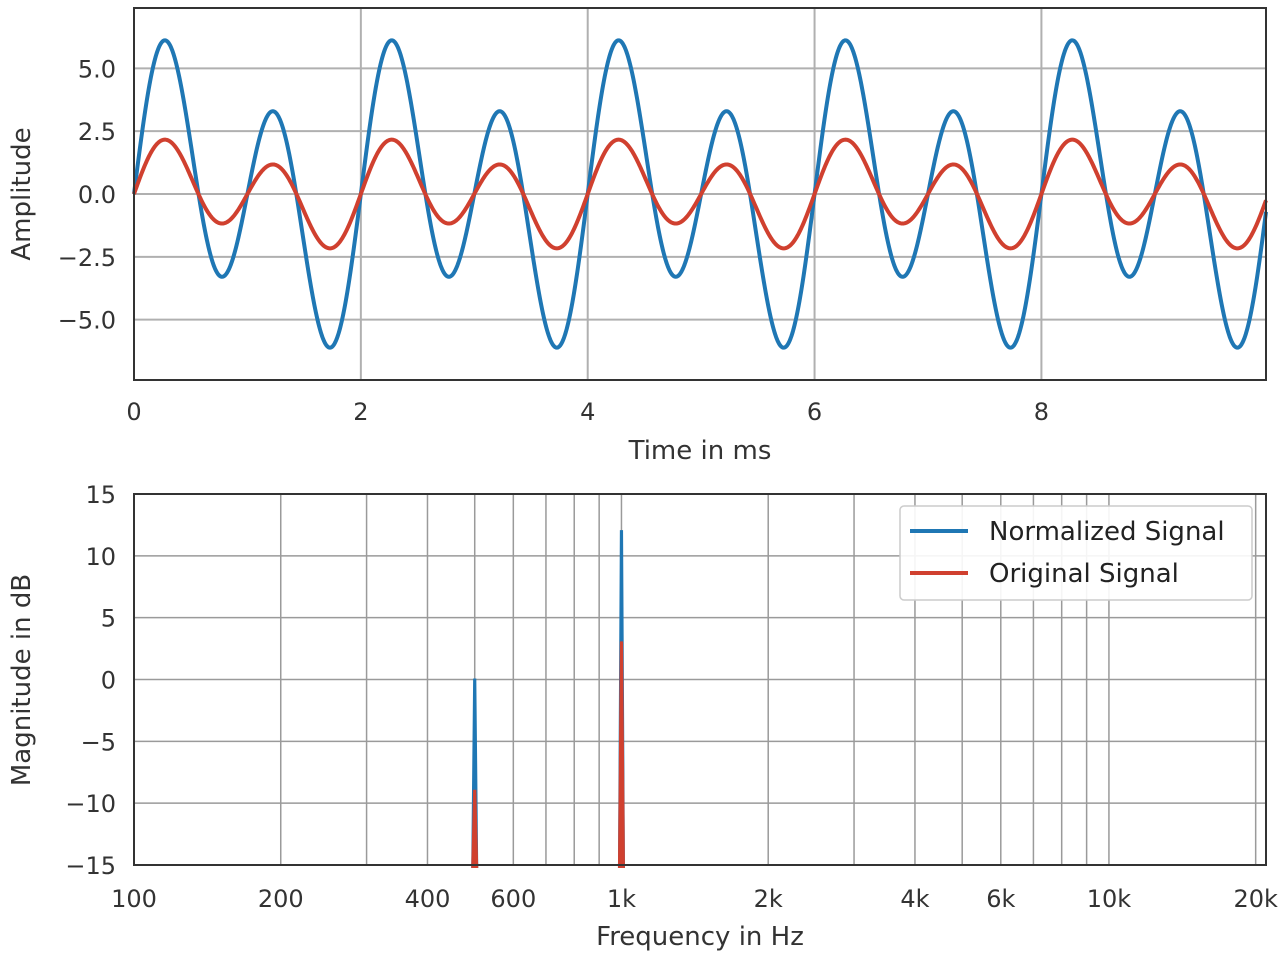 This screenshot has height=960, width=1280. Describe the element at coordinates (22, 680) in the screenshot. I see `freq-y-axis-label: Magnitude in dB` at that location.